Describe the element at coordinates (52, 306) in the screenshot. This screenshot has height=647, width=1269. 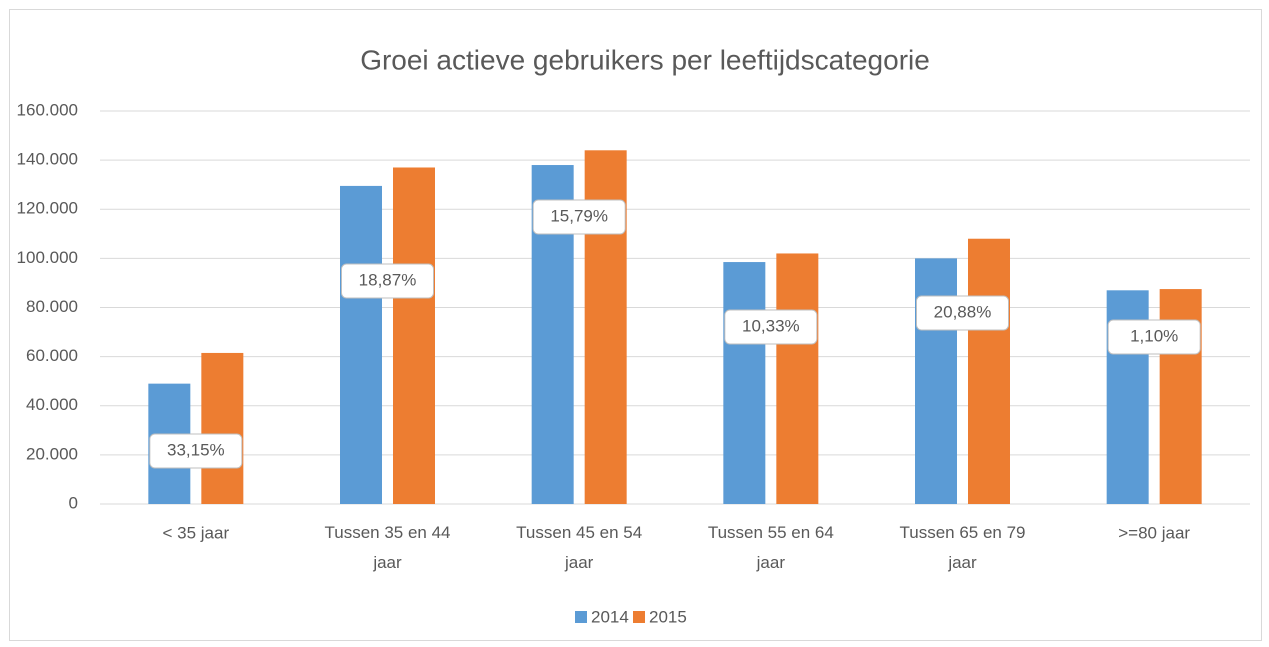
I see `y-tick-label: 80.000` at that location.